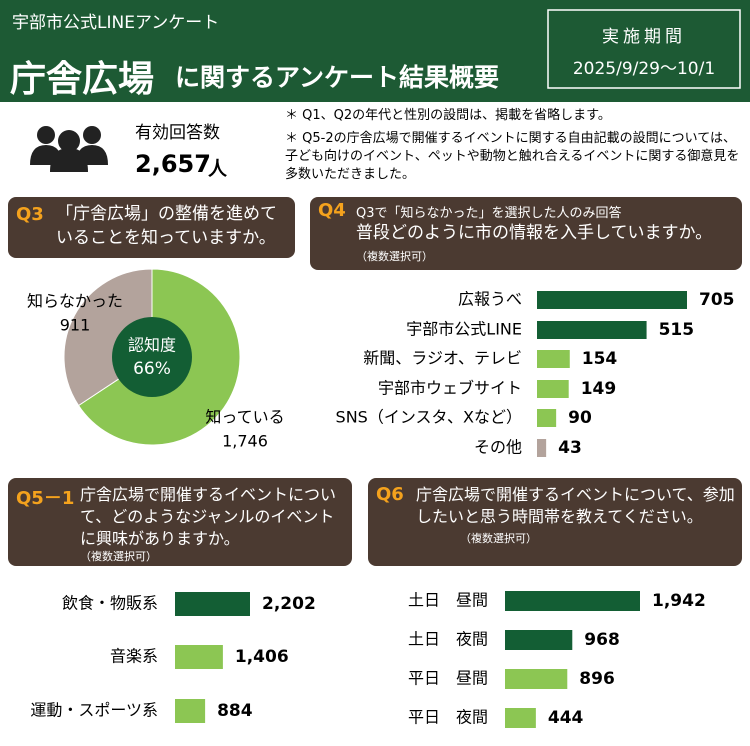 The width and height of the screenshot is (750, 746). I want to click on people-icon, so click(69, 149).